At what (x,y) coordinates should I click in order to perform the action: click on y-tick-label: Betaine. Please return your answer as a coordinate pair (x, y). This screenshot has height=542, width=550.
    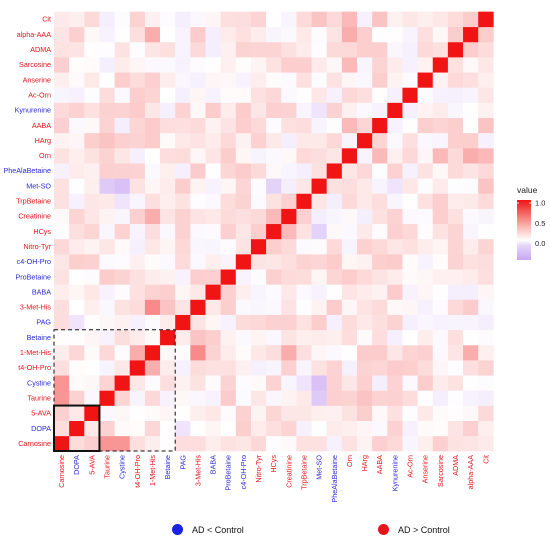
    Looking at the image, I should click on (39, 337).